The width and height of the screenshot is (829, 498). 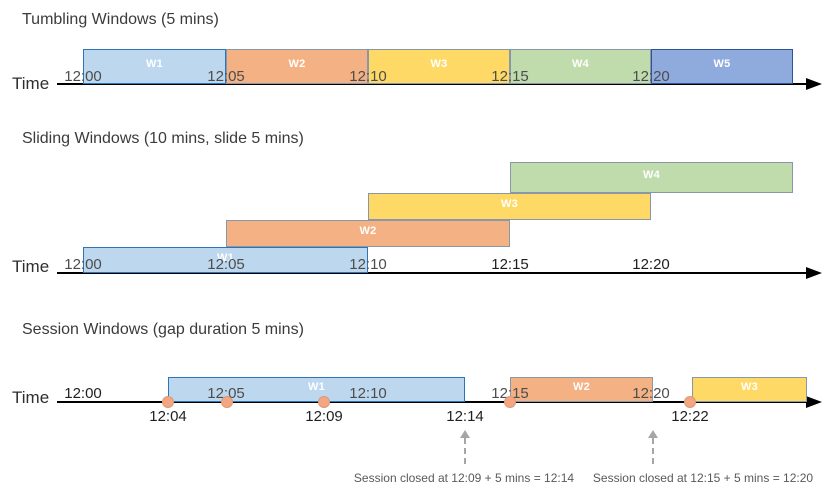 I want to click on session-title: Session Windows (gap duration 5 mins), so click(x=163, y=329).